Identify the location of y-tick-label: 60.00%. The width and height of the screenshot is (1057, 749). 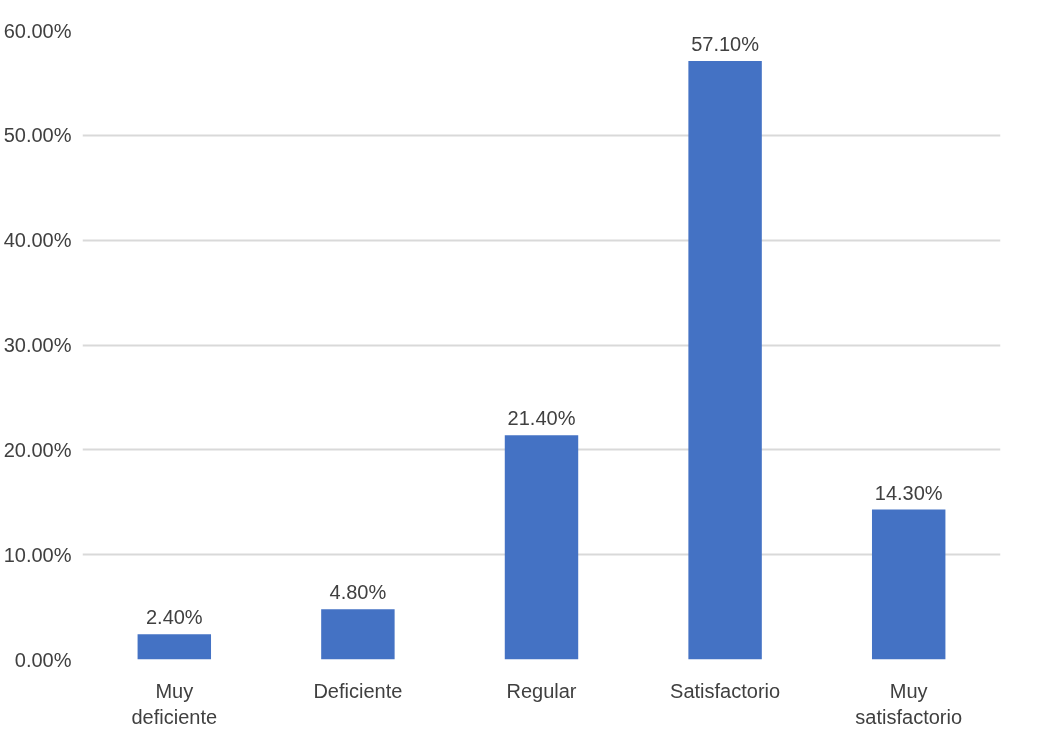
(37, 30).